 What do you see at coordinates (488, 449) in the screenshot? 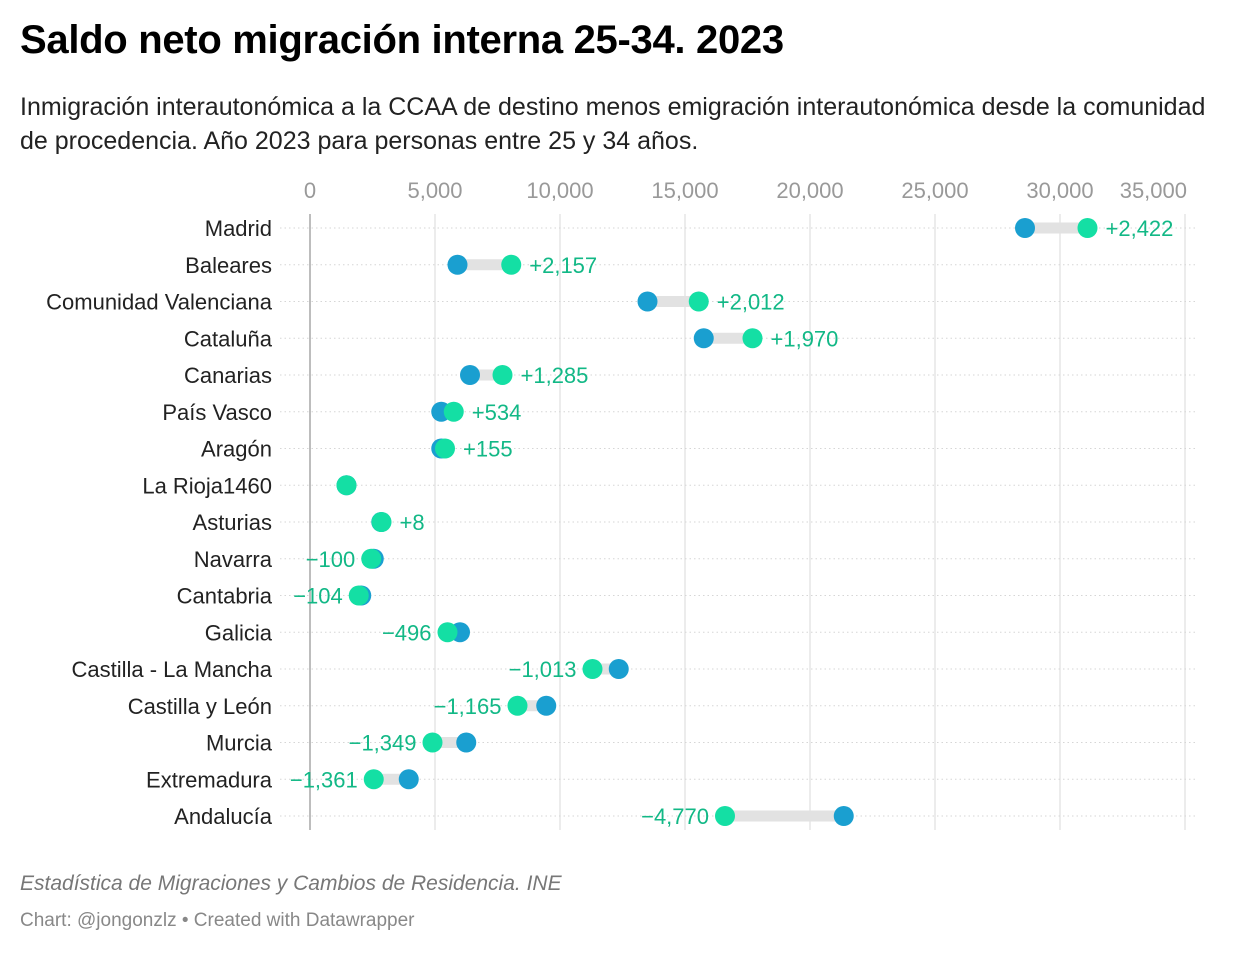
I see `difference-label: +155` at bounding box center [488, 449].